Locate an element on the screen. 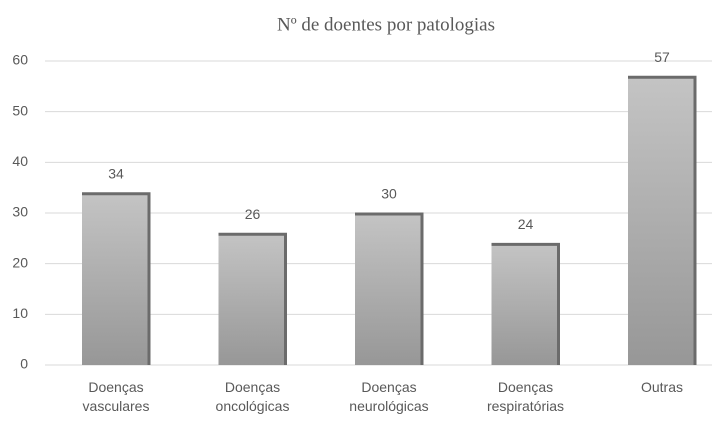  data-label: 26 is located at coordinates (253, 214).